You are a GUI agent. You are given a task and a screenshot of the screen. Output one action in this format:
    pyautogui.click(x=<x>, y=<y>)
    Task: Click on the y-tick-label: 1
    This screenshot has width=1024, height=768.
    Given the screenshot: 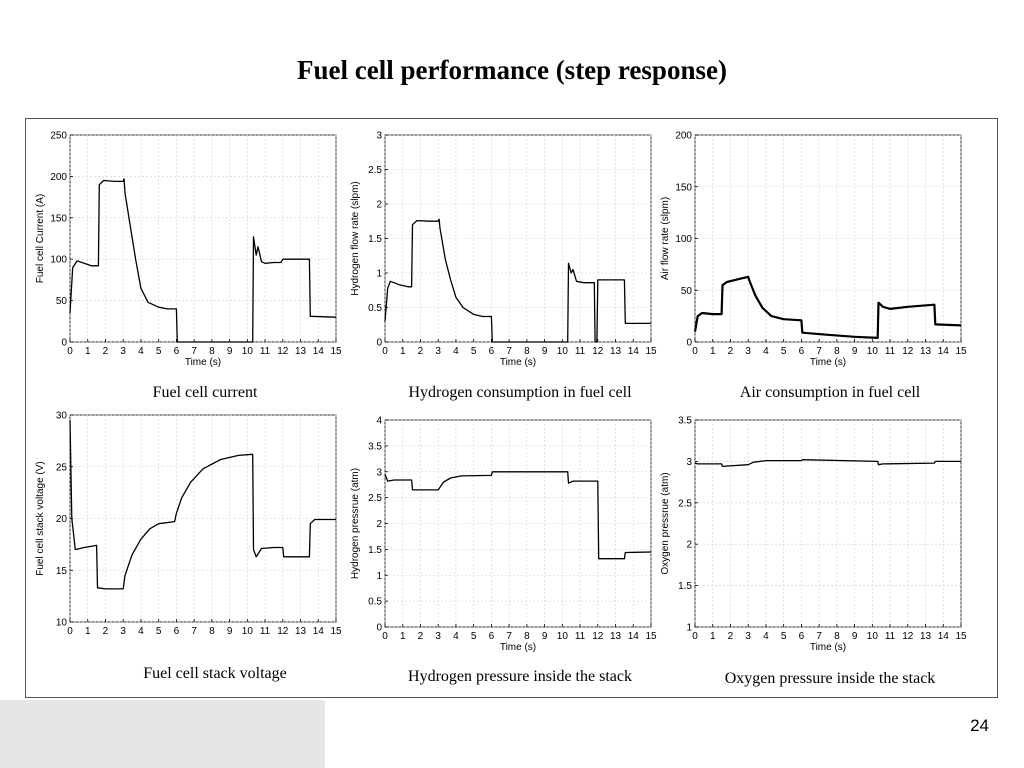 What is the action you would take?
    pyautogui.click(x=689, y=628)
    